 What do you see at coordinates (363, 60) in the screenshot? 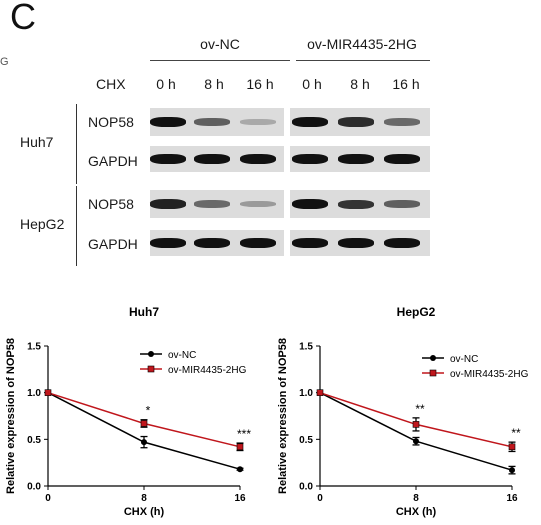
I see `group-underline-ov-mir` at bounding box center [363, 60].